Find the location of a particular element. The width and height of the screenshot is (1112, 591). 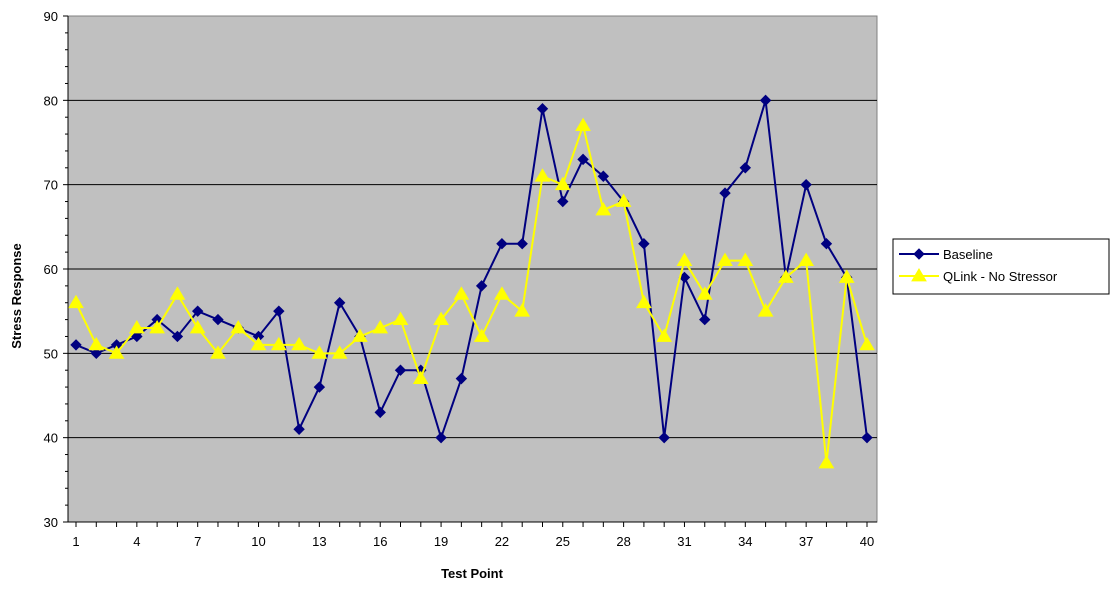

y-tick-label: 30 is located at coordinates (51, 522).